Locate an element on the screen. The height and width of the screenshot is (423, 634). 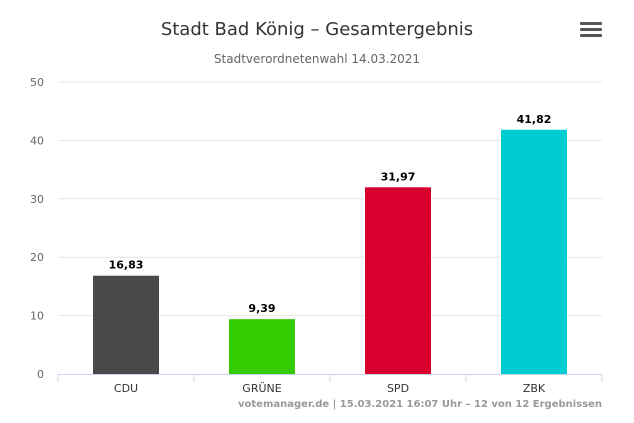
x-tick-label: GRÜNE is located at coordinates (261, 388).